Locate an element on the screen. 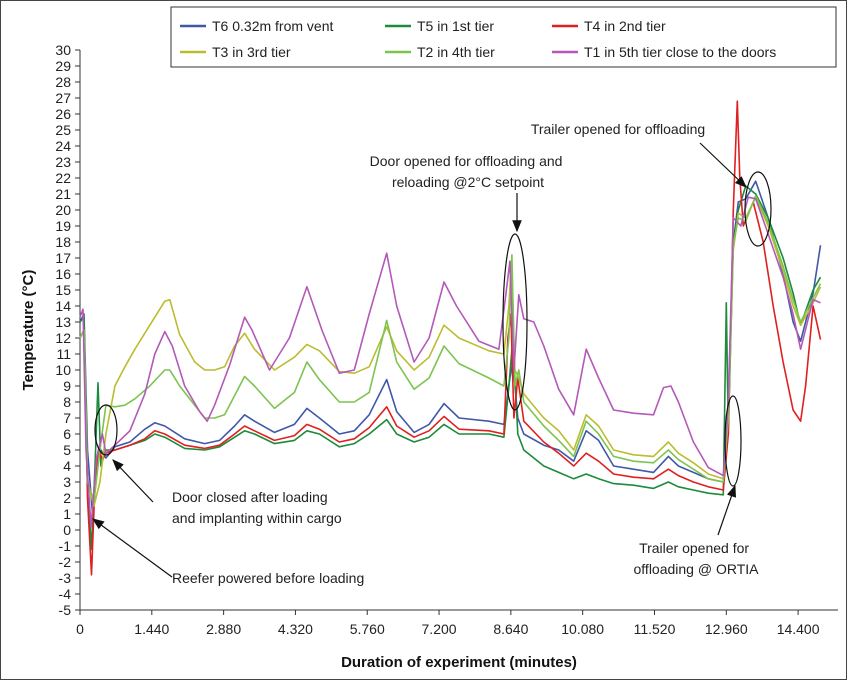  x-tick-label: 14.400 is located at coordinates (798, 629).